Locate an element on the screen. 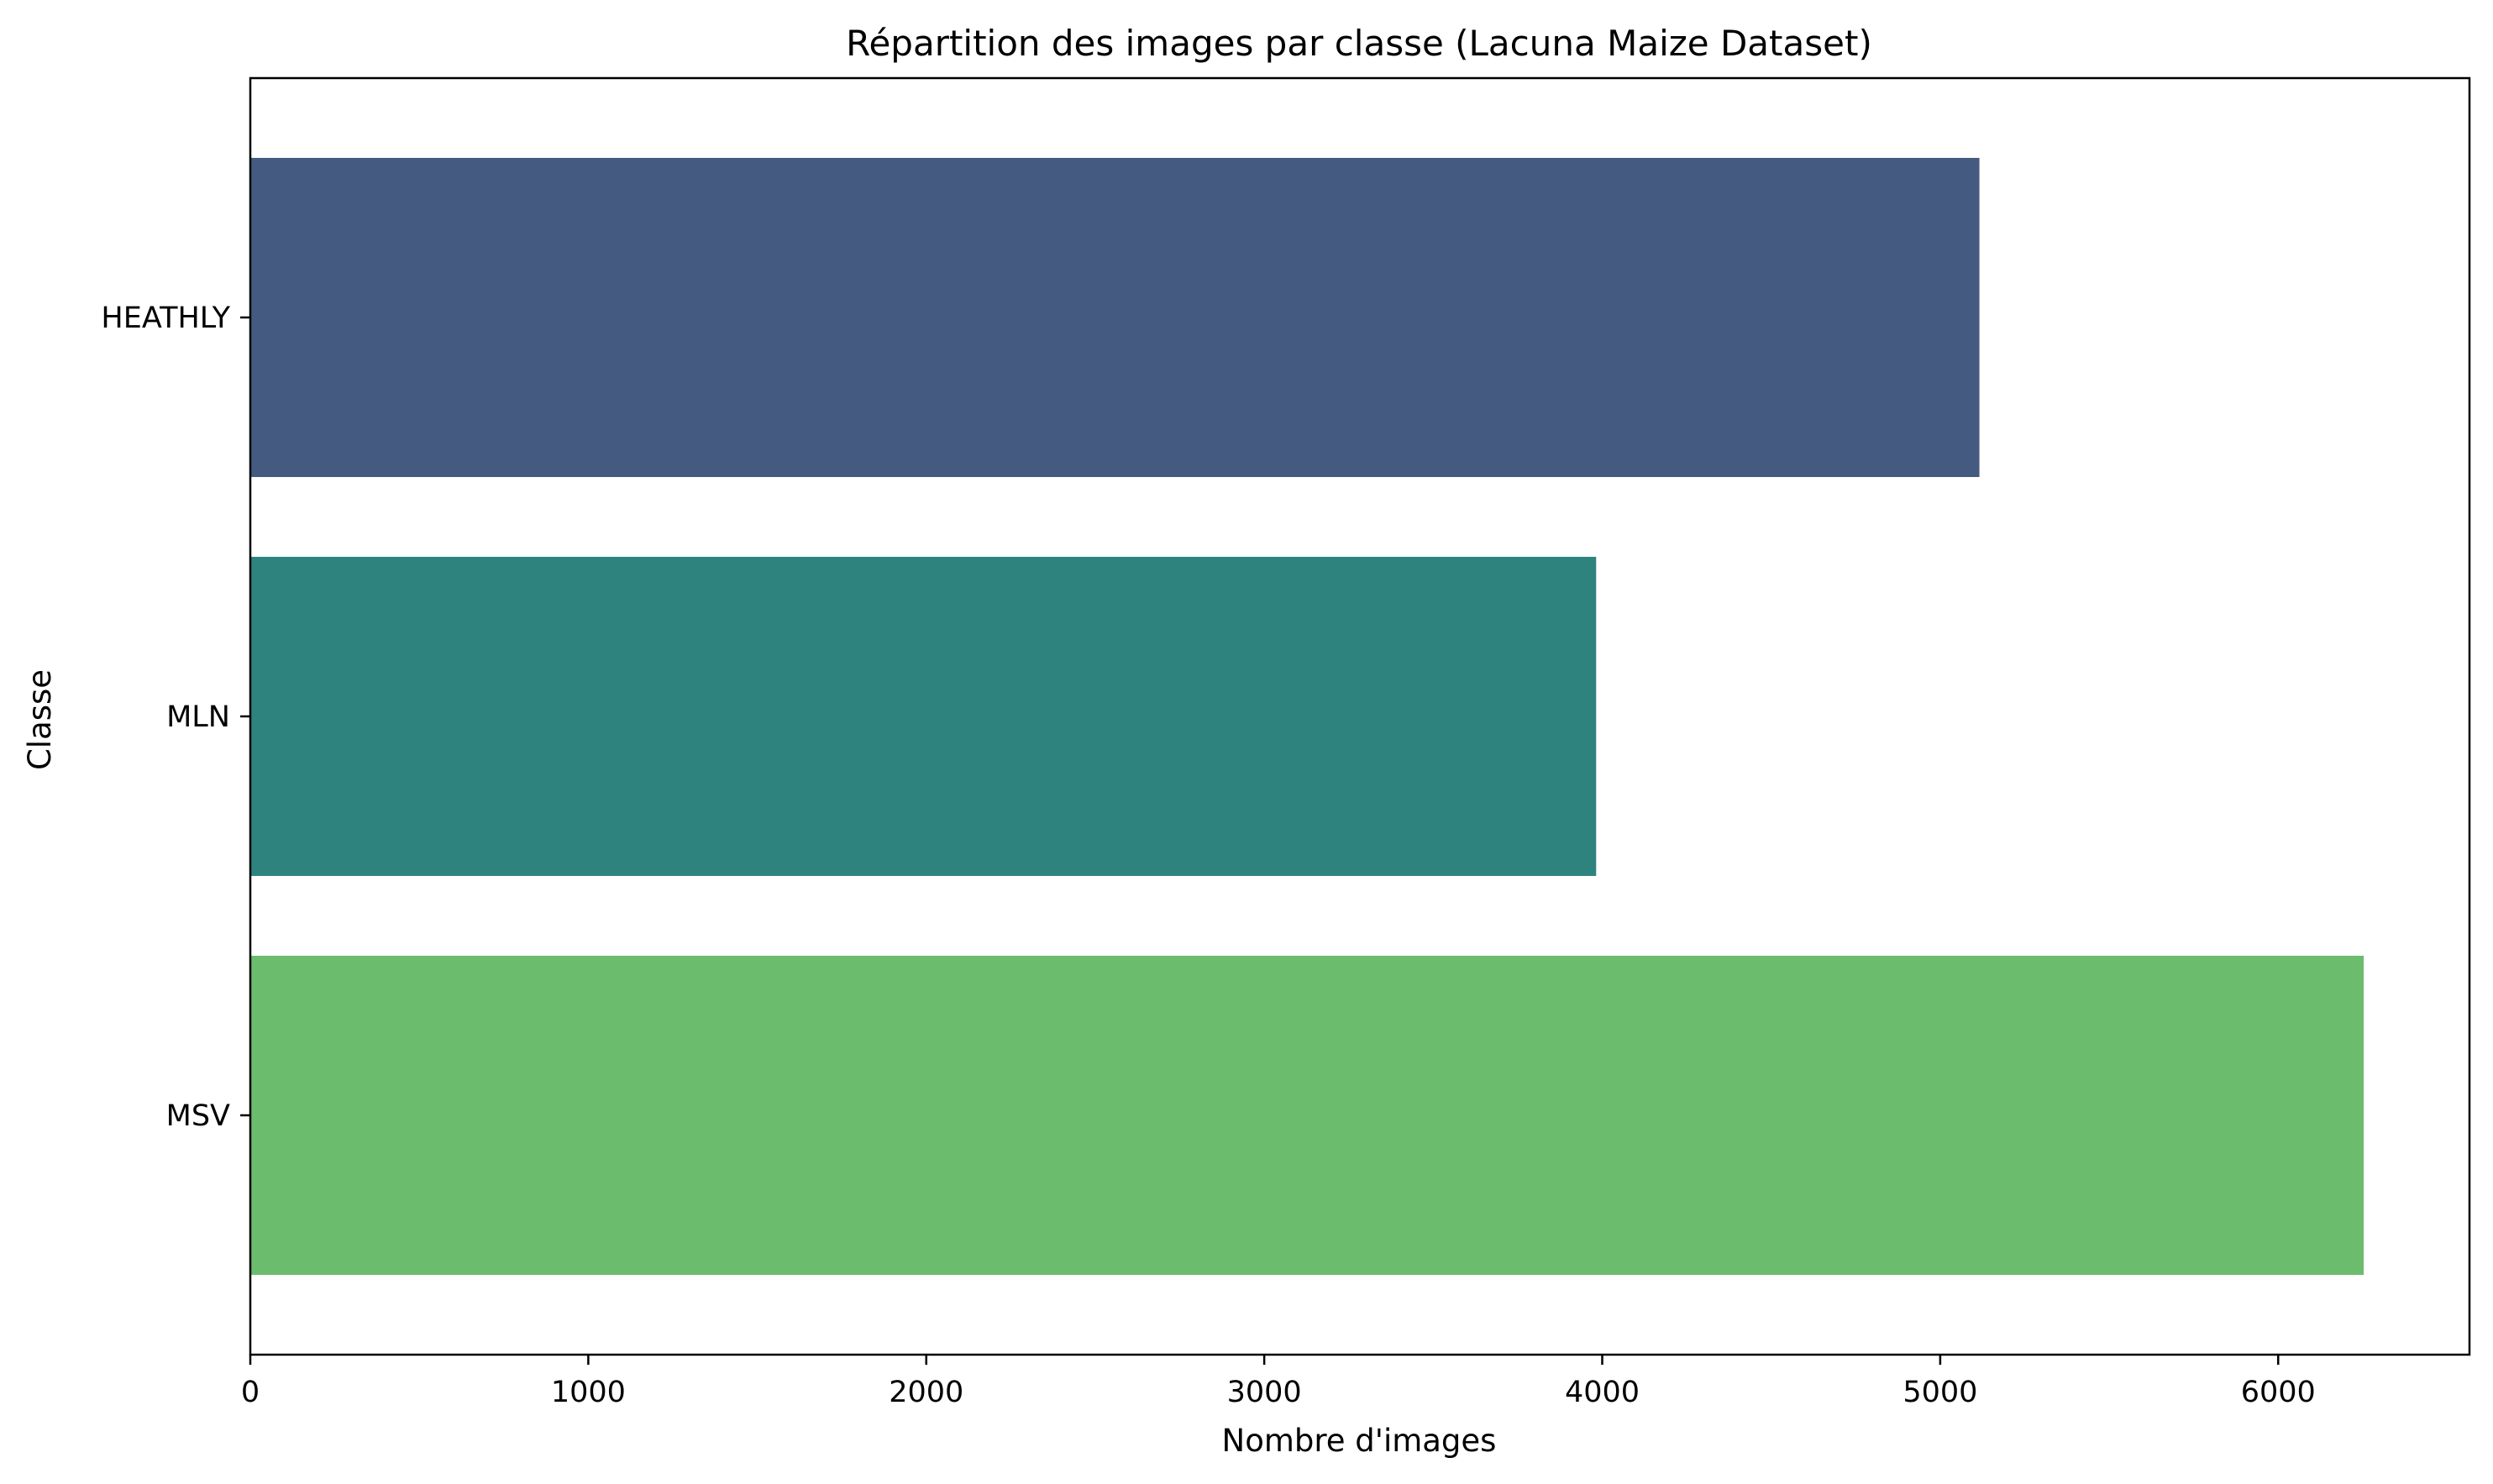 Image resolution: width=2493 pixels, height=1484 pixels. y-tick-label: MLN is located at coordinates (198, 717).